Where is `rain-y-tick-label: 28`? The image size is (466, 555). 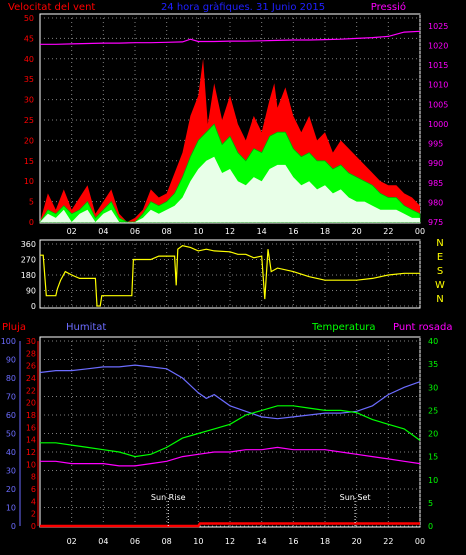 rain-y-tick-label: 28 is located at coordinates (31, 353).